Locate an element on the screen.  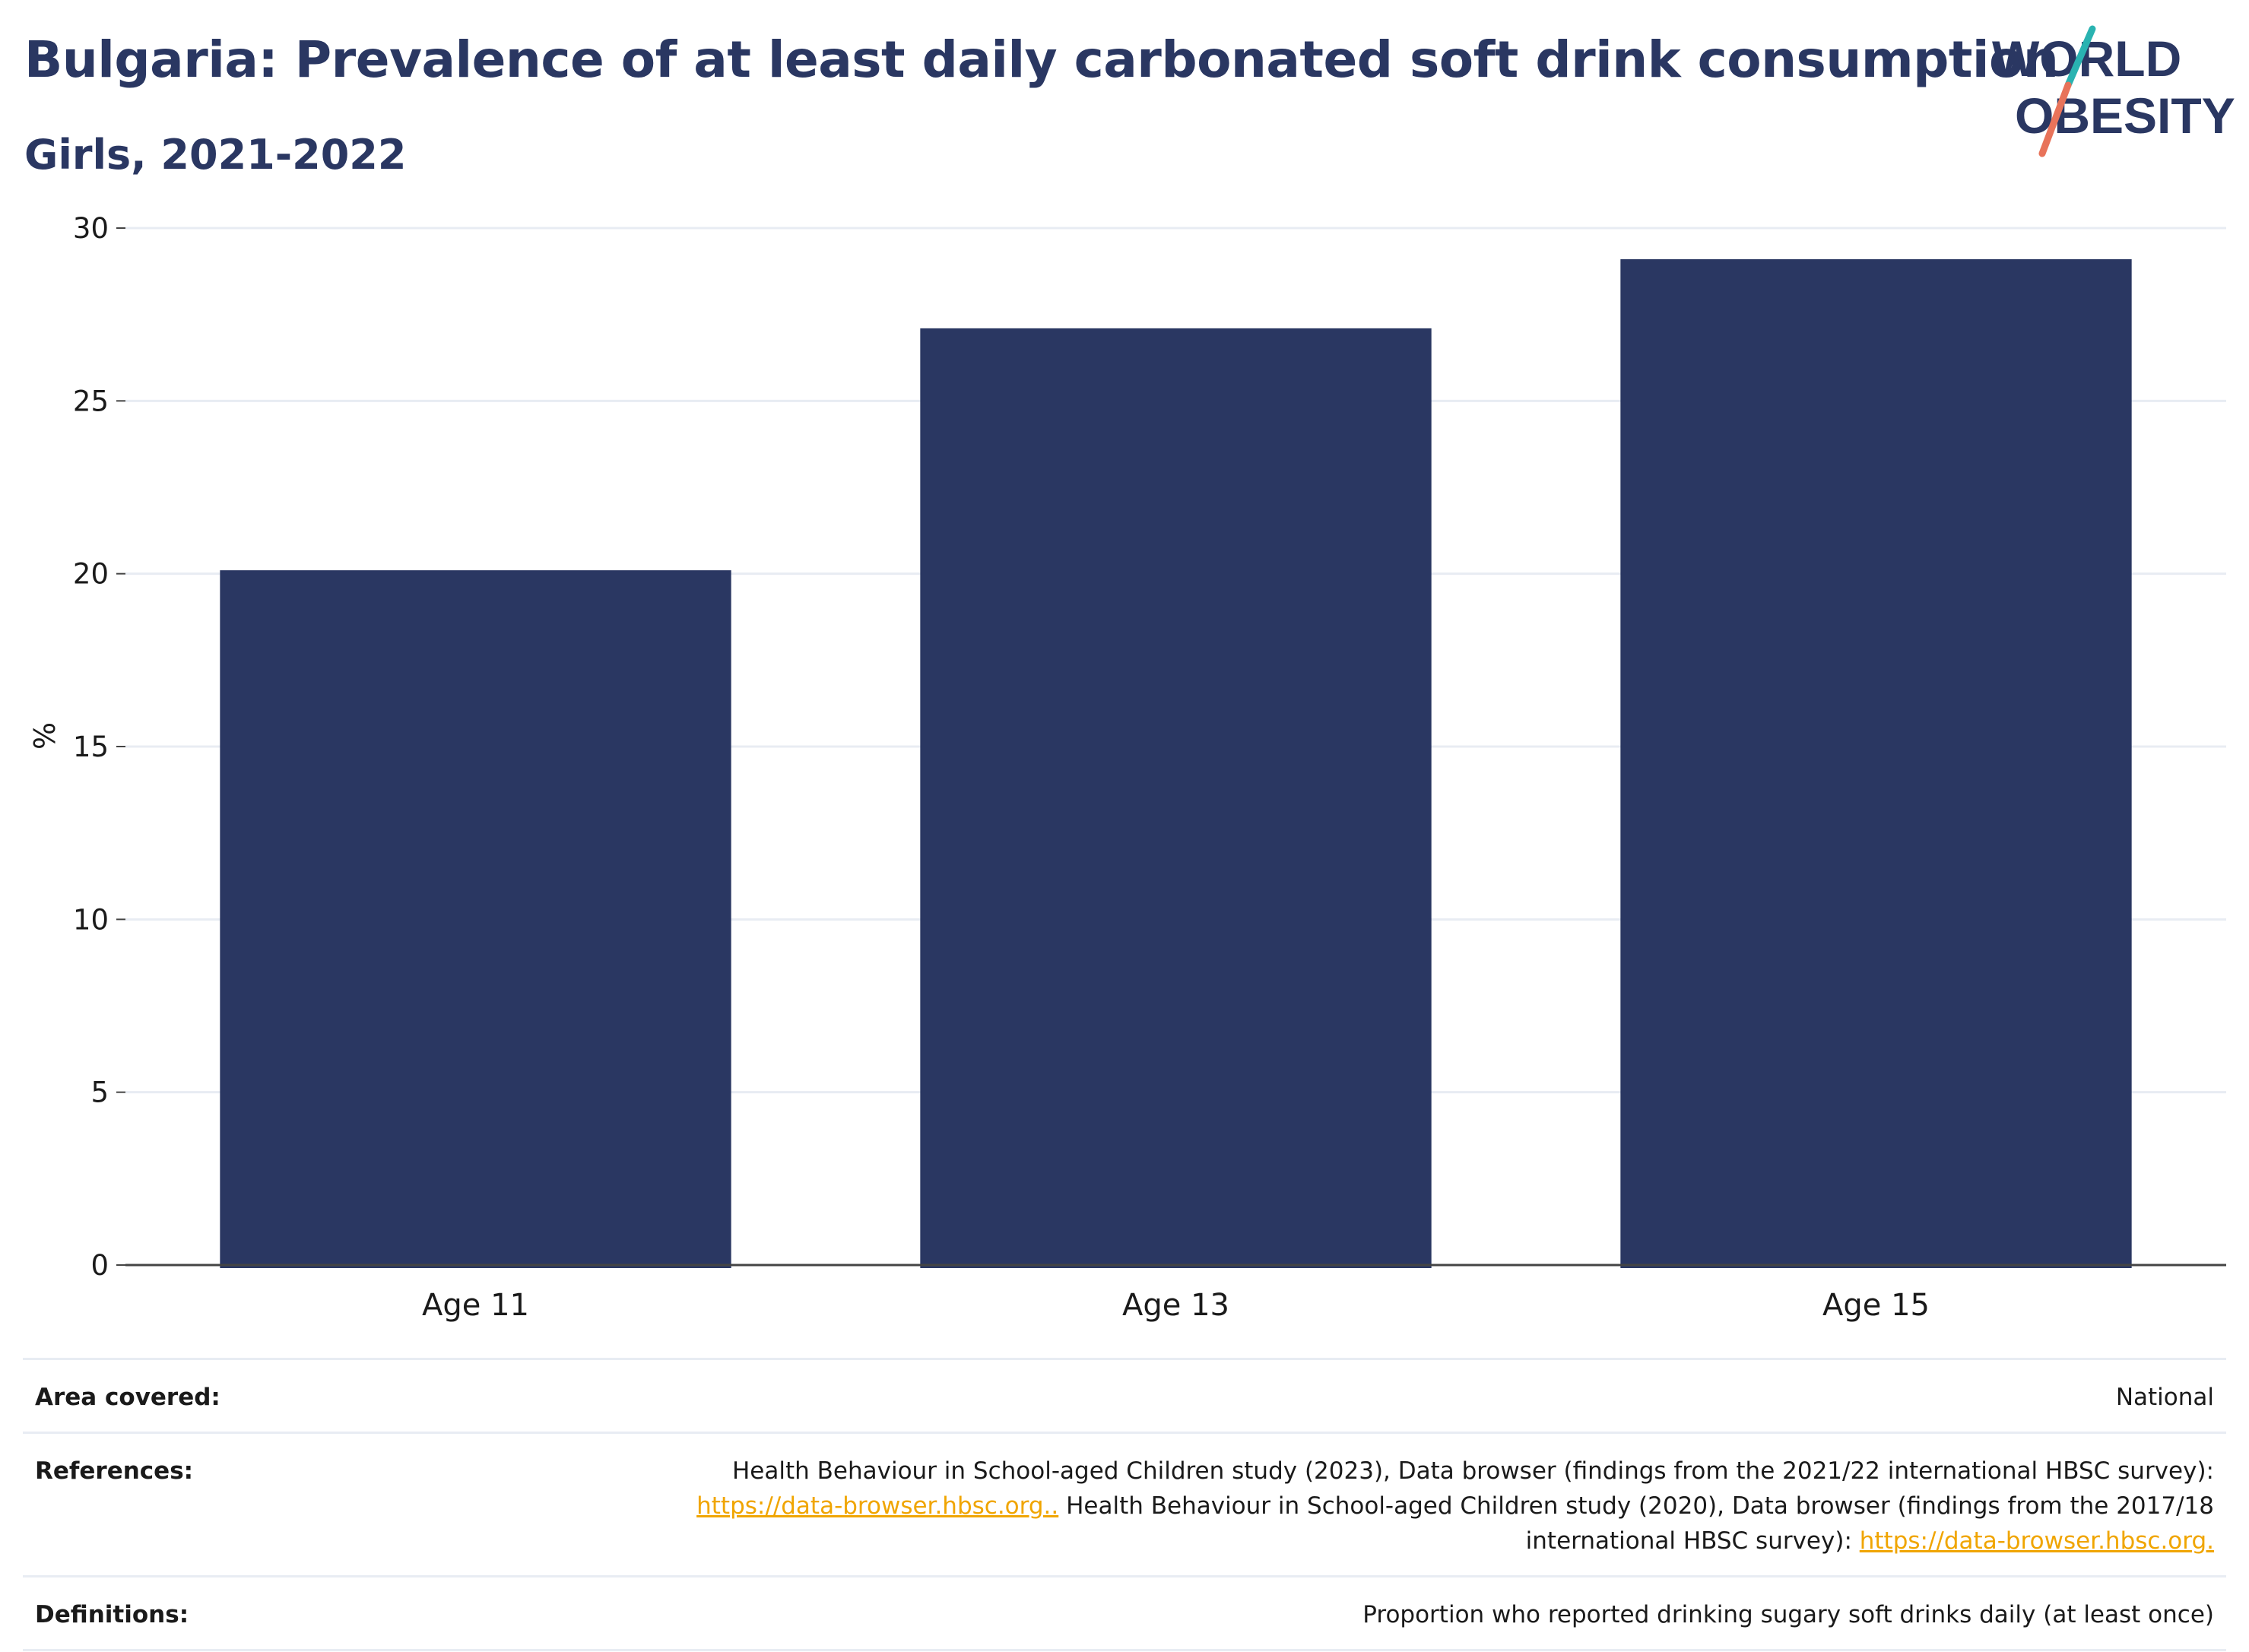
y-tick-label-0: 0 is located at coordinates (99, 1265).